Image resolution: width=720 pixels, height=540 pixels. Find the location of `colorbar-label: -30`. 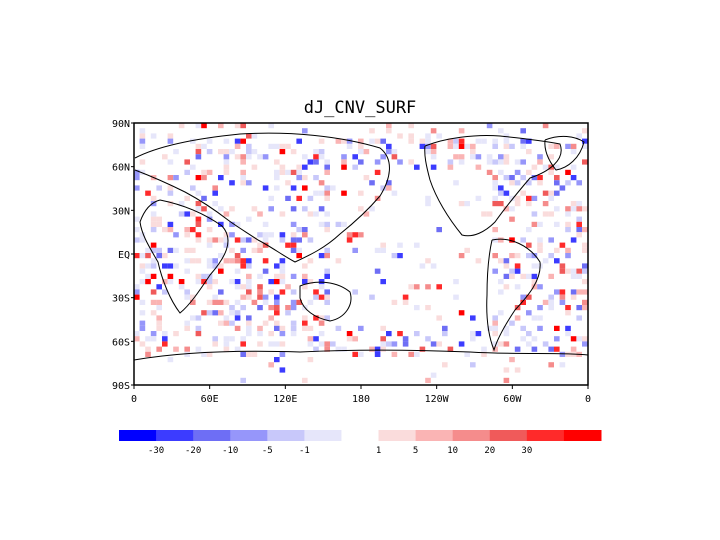

colorbar-label: -30 is located at coordinates (156, 451).